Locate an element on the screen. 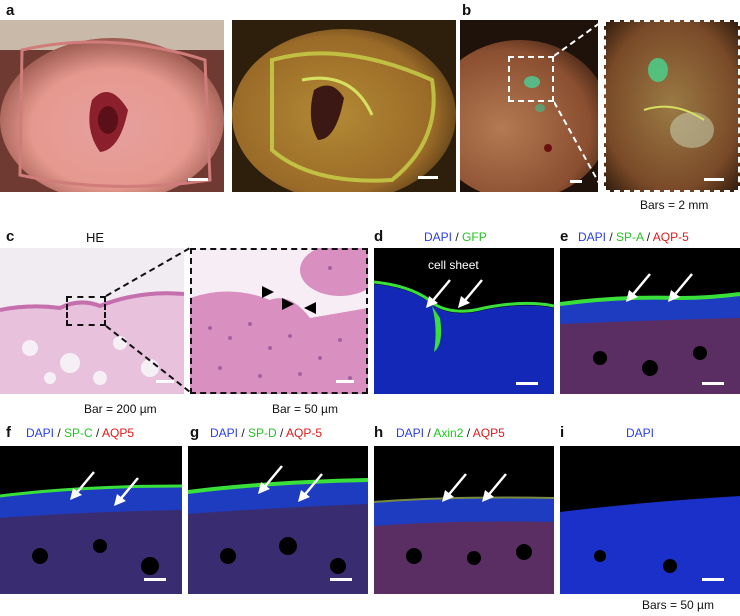  fluor-panel-e is located at coordinates (650, 321).